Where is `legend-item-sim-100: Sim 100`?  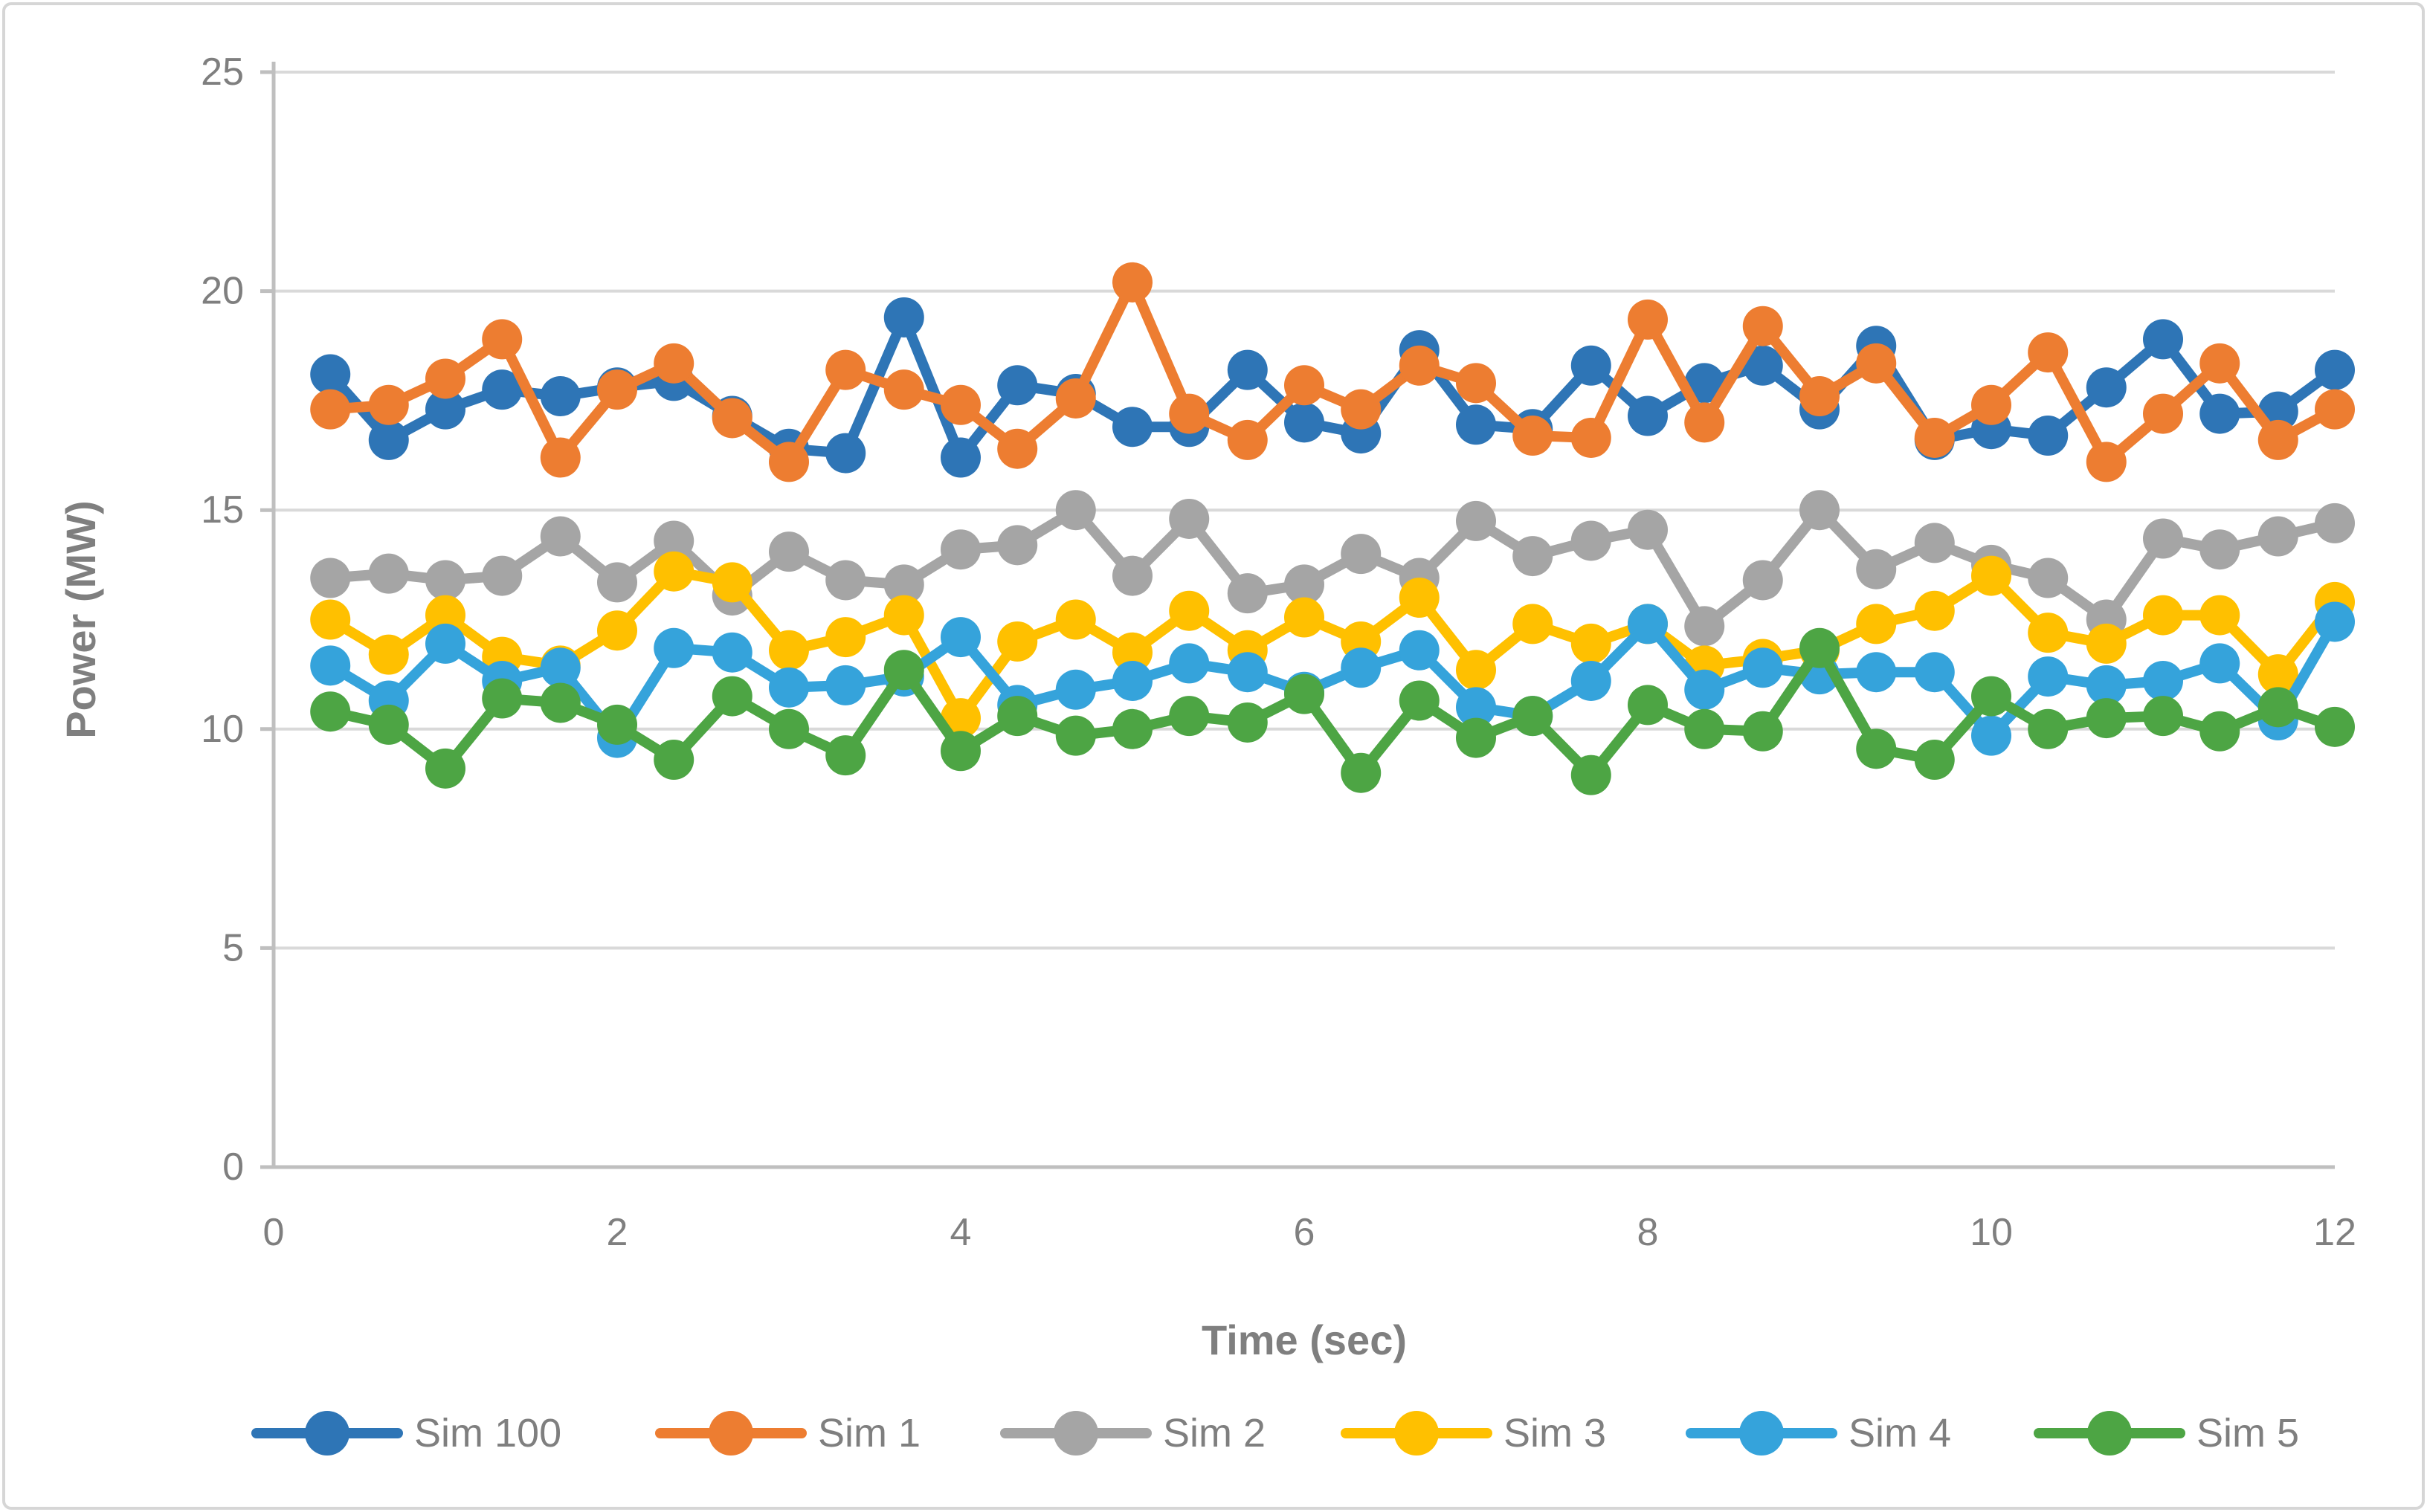 legend-item-sim-100: Sim 100 is located at coordinates (406, 1434).